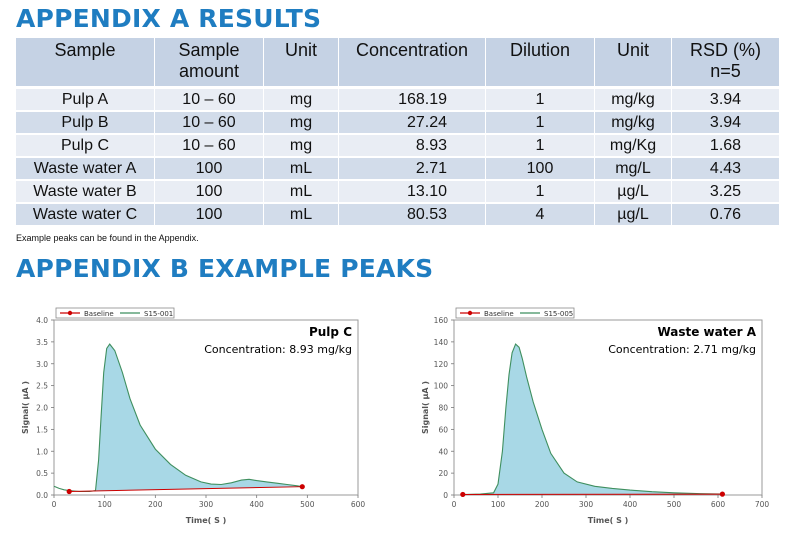 The image size is (797, 537). What do you see at coordinates (85, 122) in the screenshot?
I see `cell-sample: Pulp B` at bounding box center [85, 122].